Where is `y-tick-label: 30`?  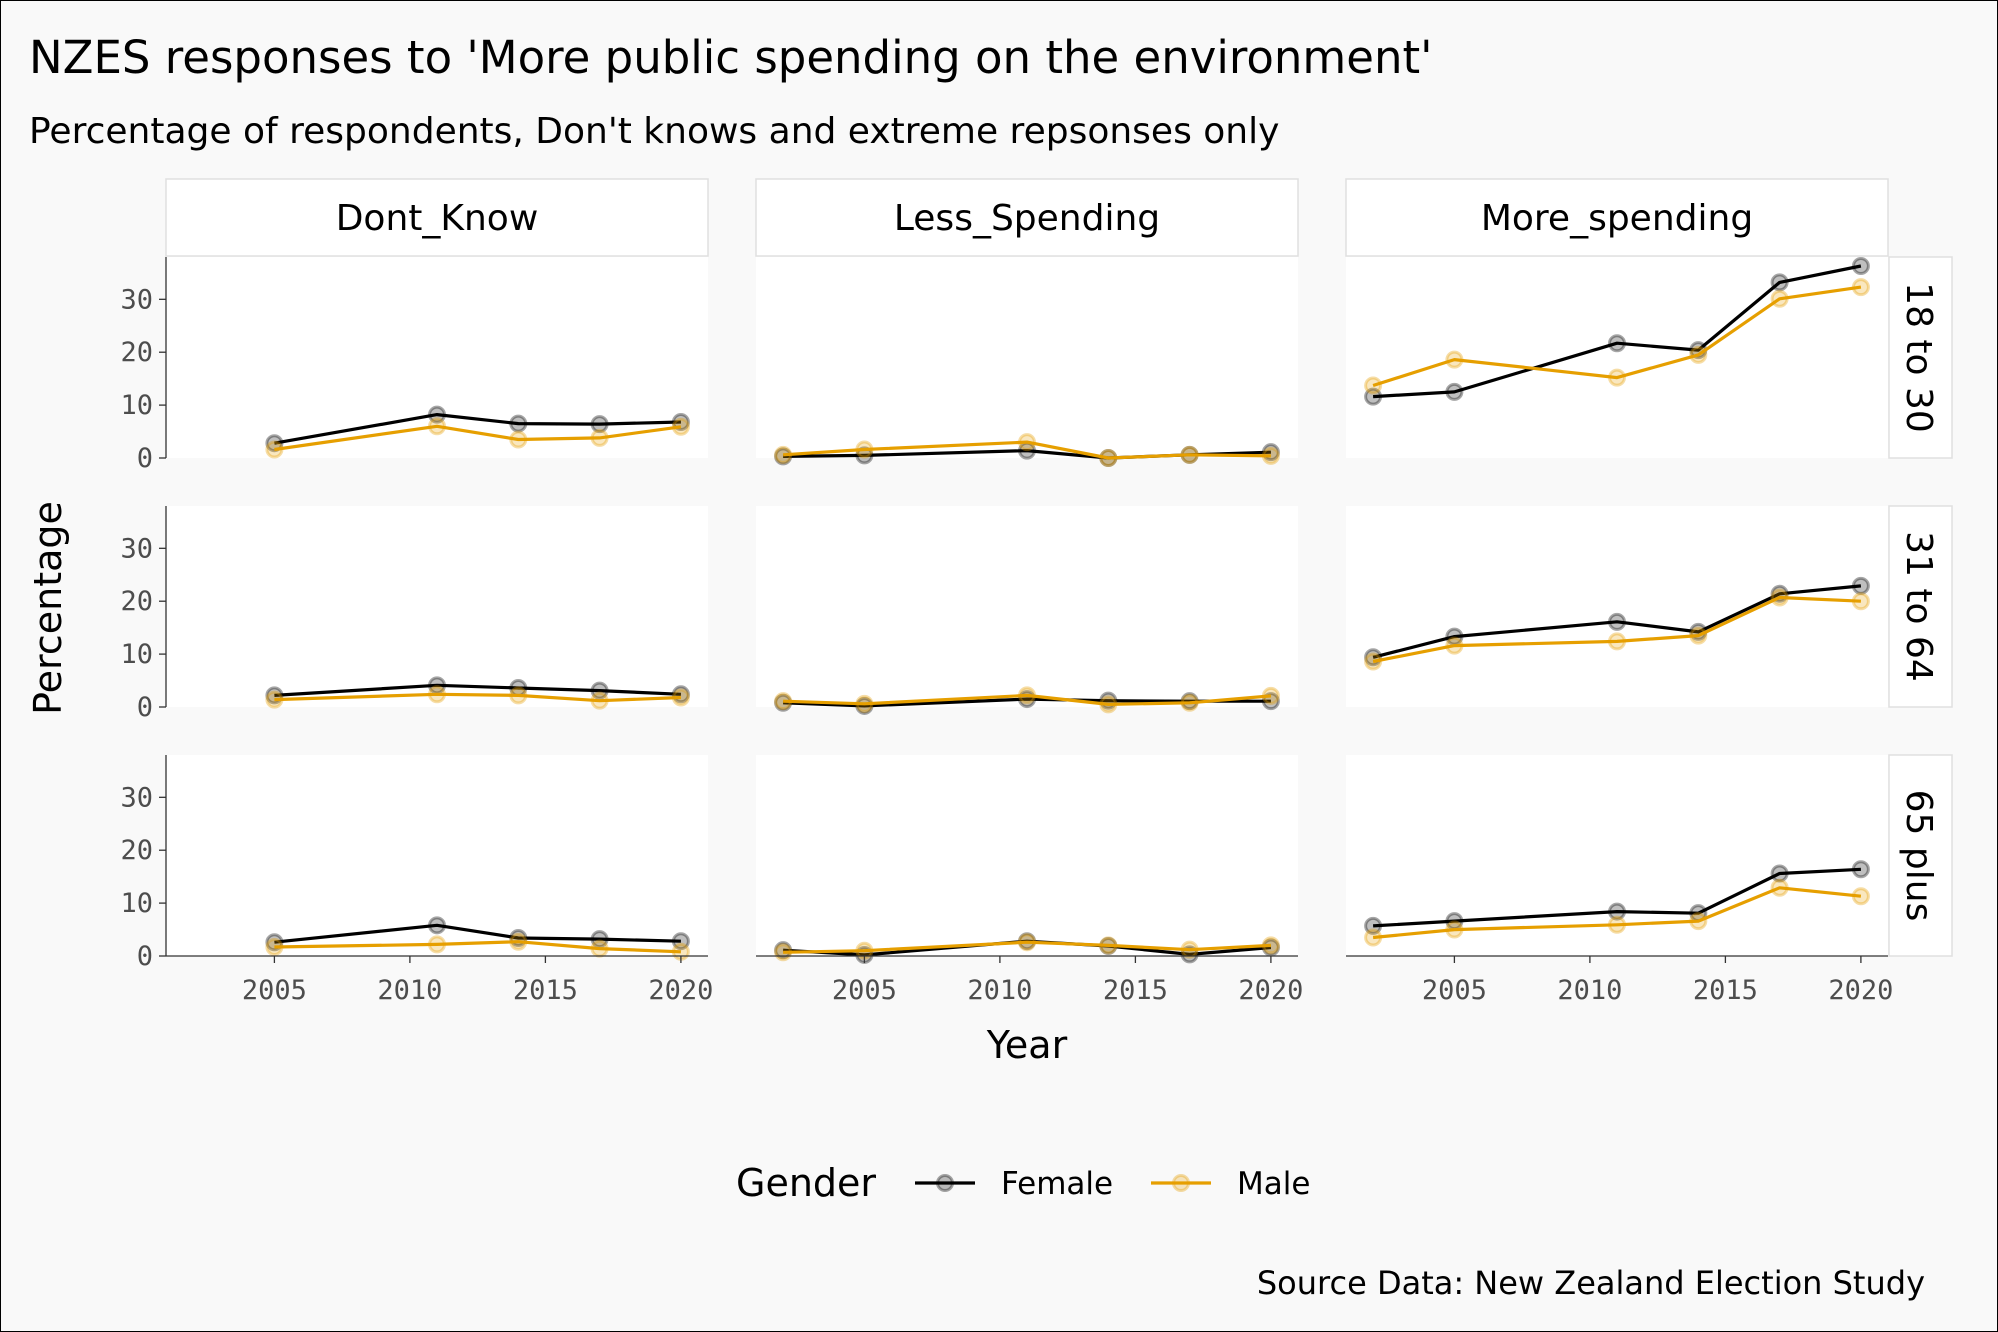 y-tick-label: 30 is located at coordinates (136, 299).